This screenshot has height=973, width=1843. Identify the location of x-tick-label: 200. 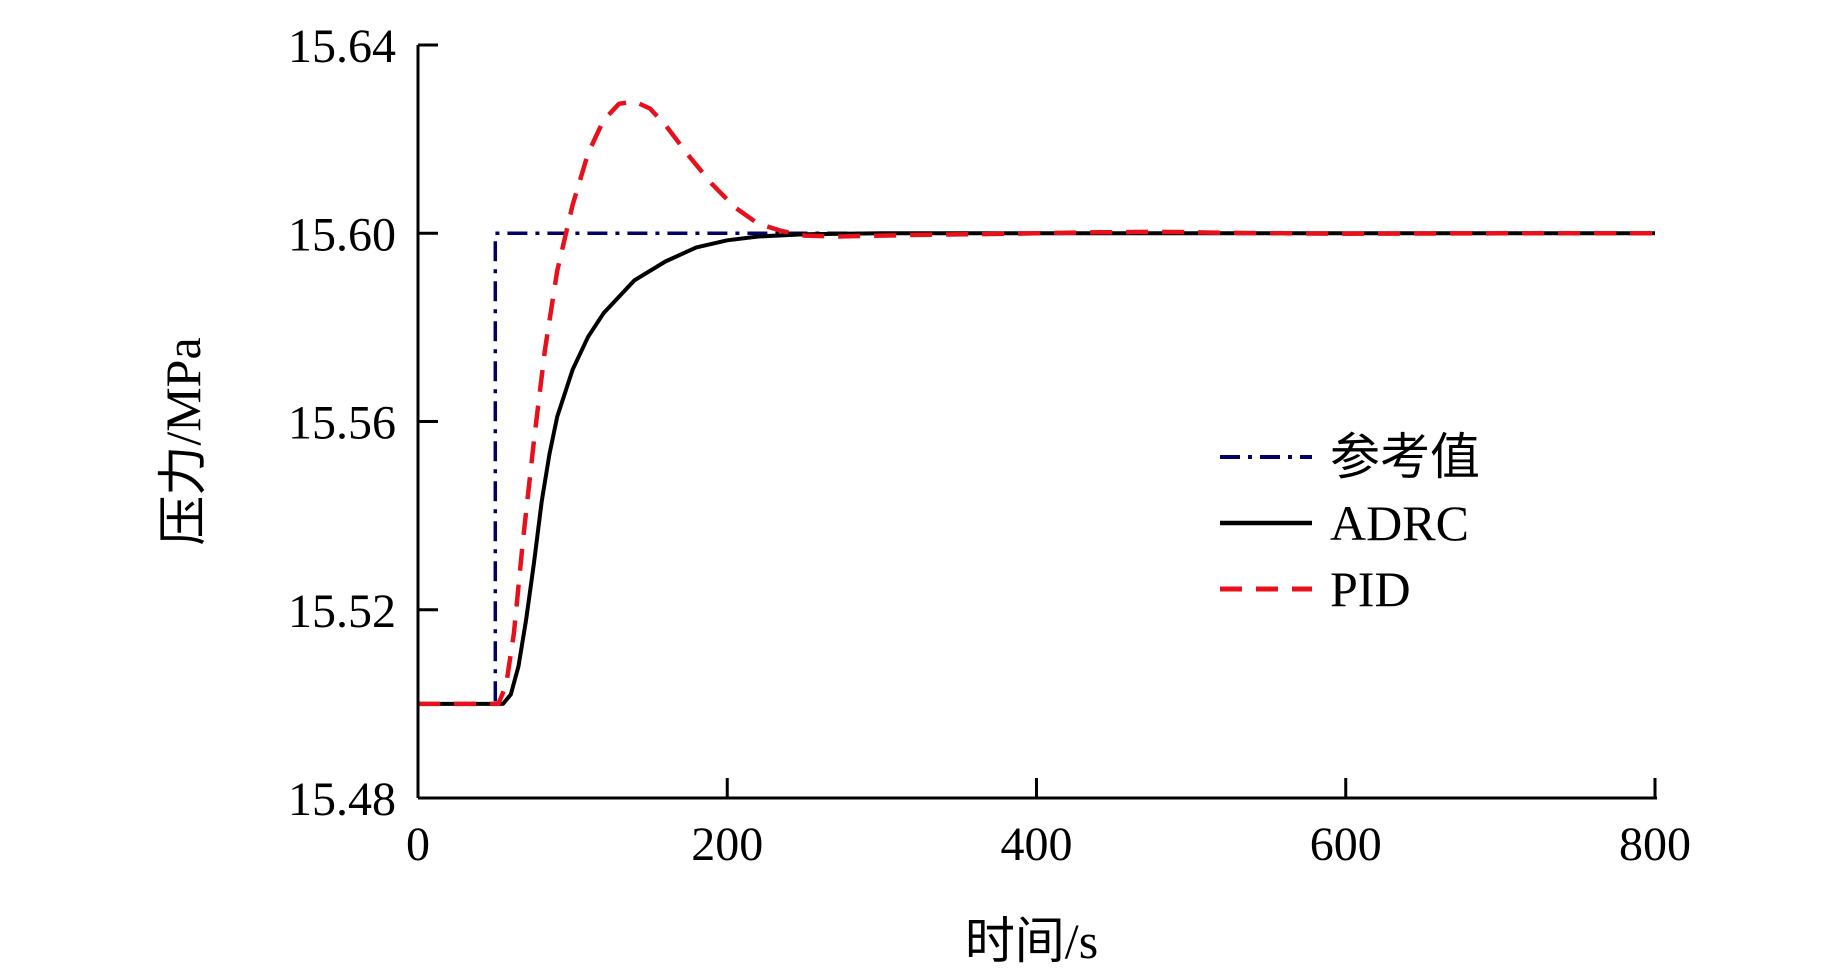
(727, 844).